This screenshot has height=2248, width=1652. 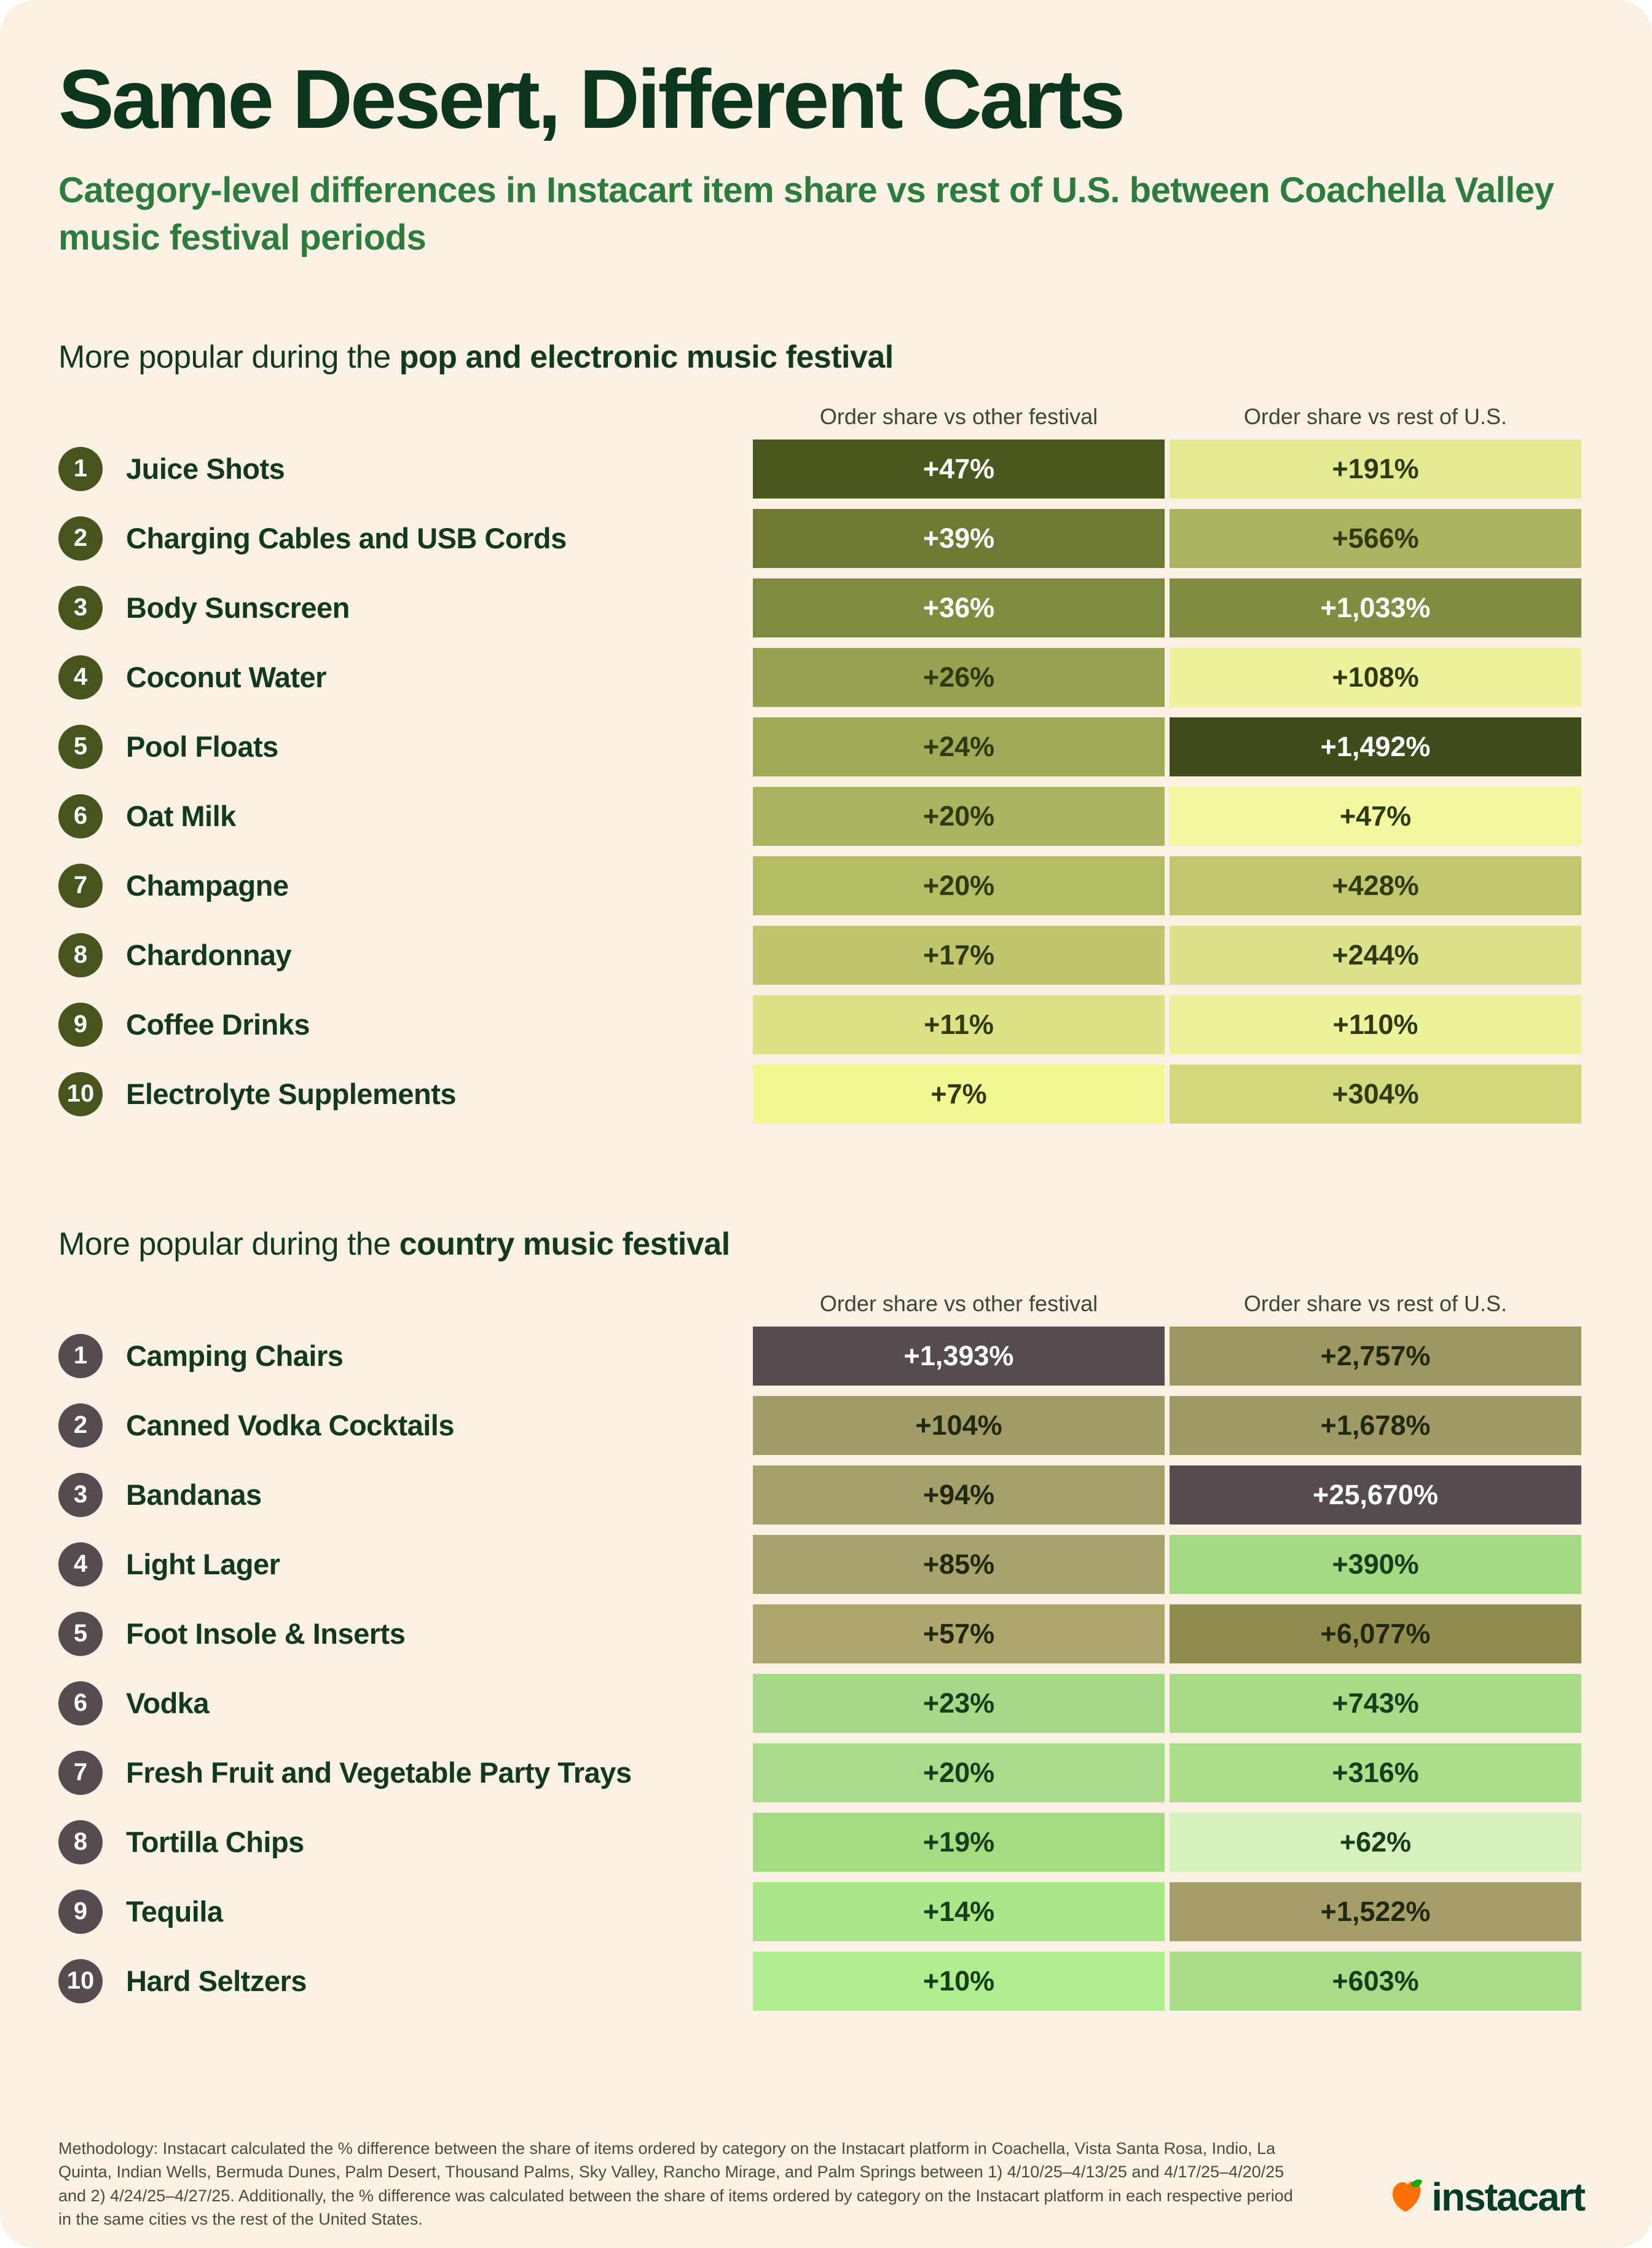 I want to click on value-vs-other-festival: +104%, so click(x=959, y=1425).